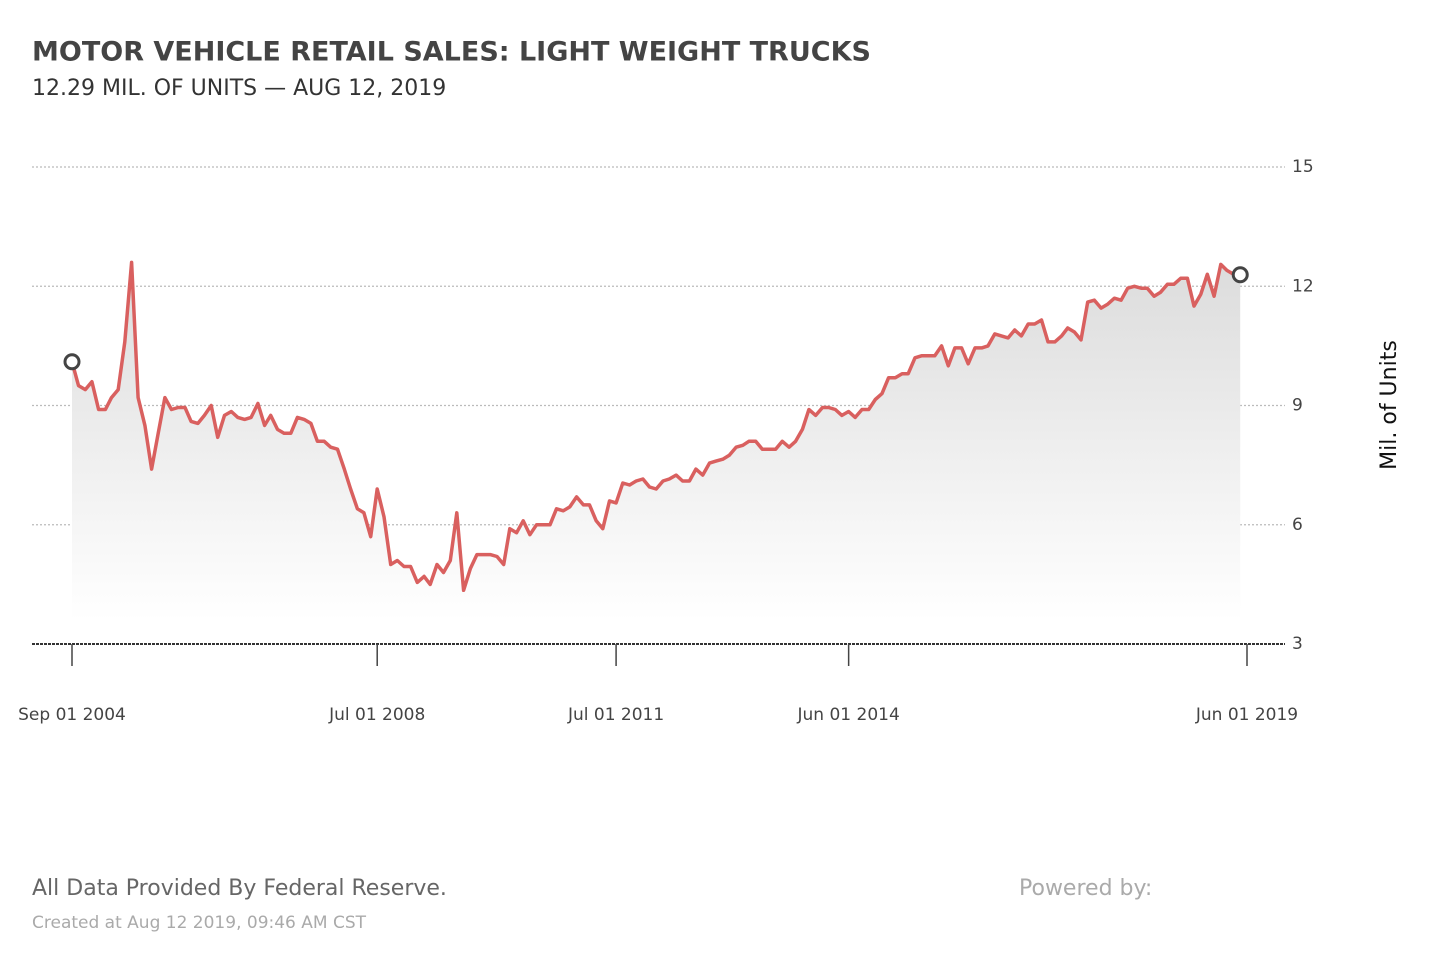 The width and height of the screenshot is (1440, 970). I want to click on powered-by: Powered by:, so click(1085, 888).